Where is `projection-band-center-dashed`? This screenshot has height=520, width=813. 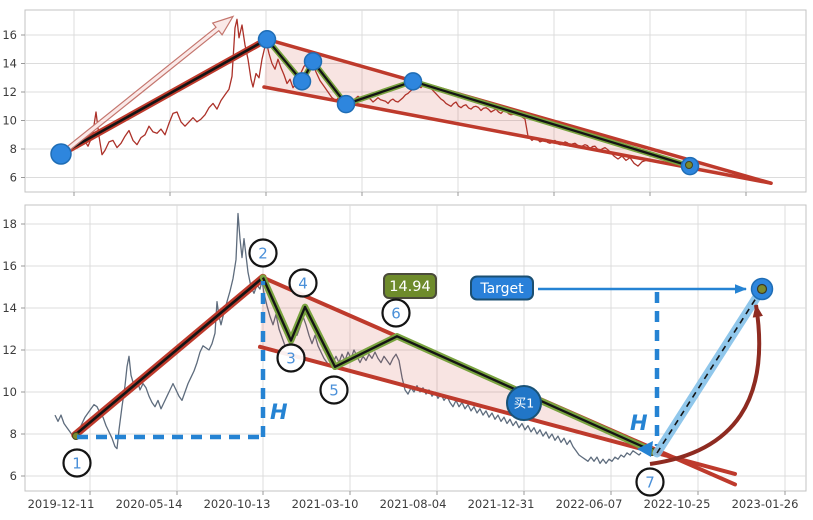
projection-band-center-dashed is located at coordinates (708, 372).